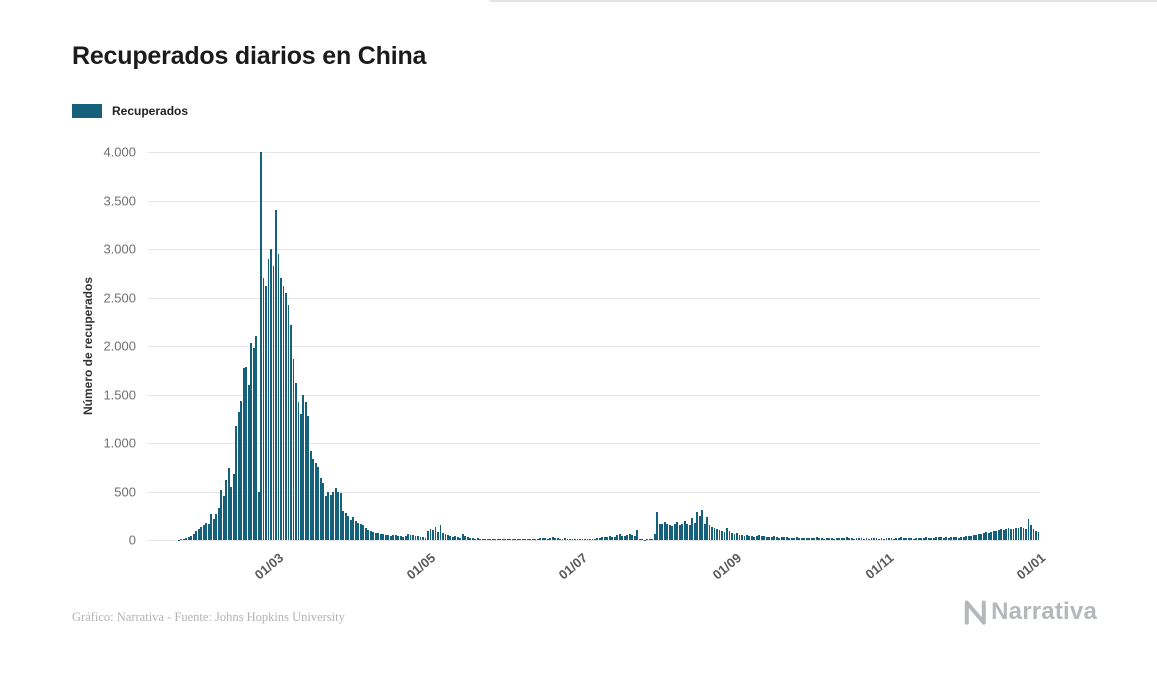 Image resolution: width=1157 pixels, height=674 pixels. I want to click on y-tick-label: 4.000, so click(119, 152).